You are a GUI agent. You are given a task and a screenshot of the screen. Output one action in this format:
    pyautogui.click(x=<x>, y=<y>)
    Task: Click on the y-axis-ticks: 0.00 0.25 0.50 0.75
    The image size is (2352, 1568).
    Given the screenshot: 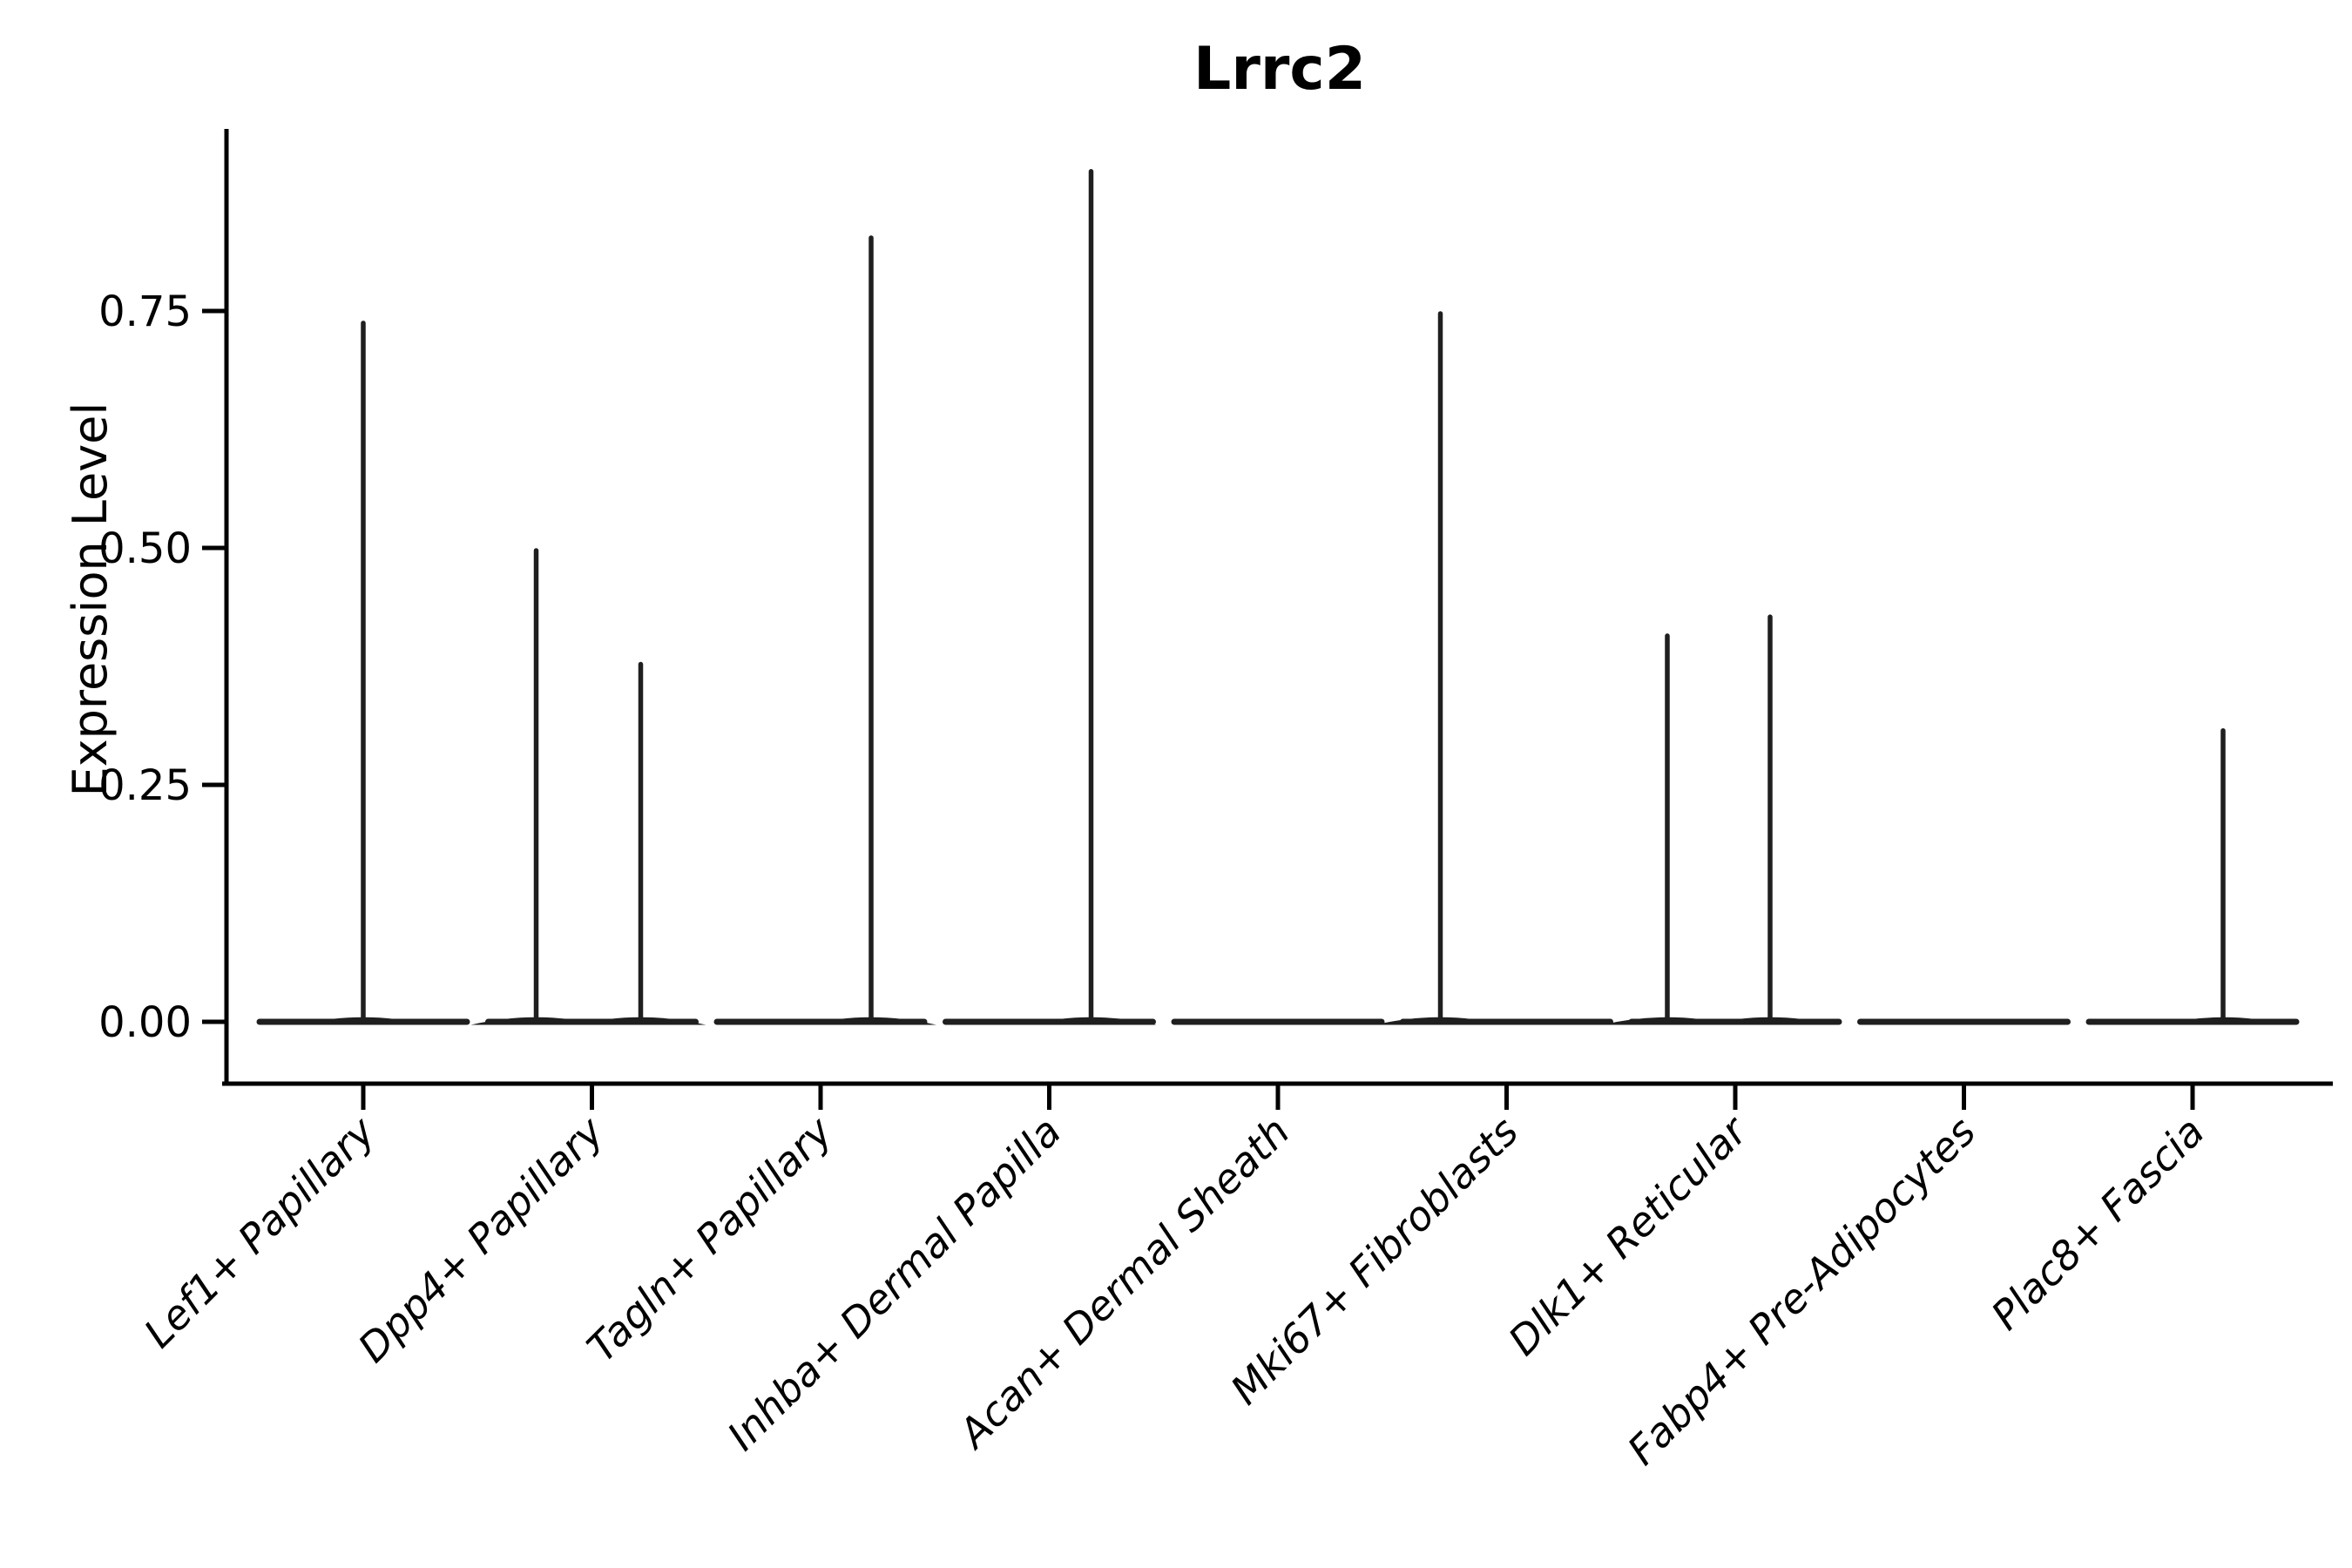 What is the action you would take?
    pyautogui.click(x=161, y=667)
    